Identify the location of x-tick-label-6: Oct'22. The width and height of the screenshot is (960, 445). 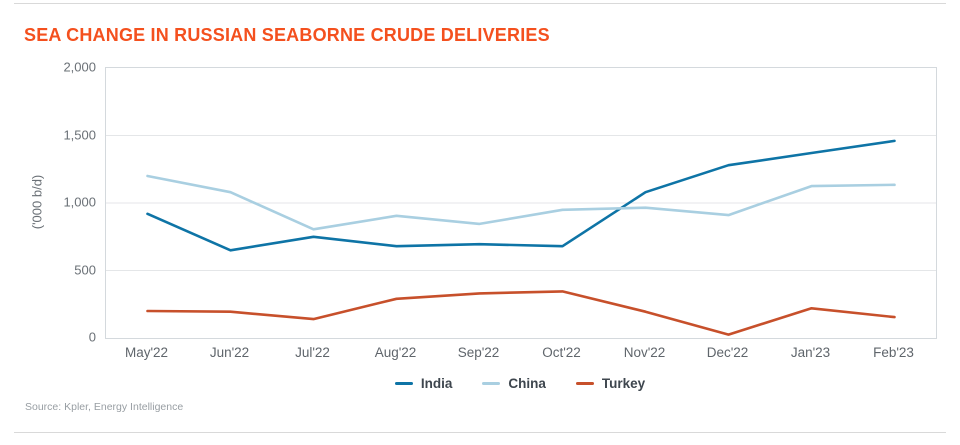
(561, 352).